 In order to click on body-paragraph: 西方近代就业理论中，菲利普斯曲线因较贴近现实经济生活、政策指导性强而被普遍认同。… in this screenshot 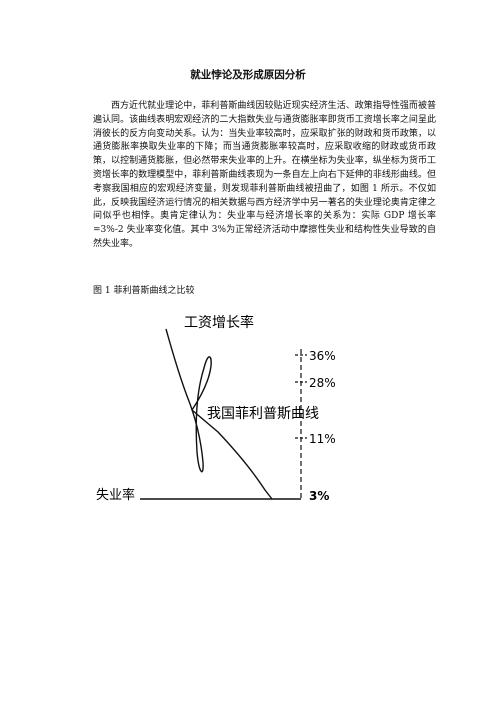, I will do `click(264, 175)`.